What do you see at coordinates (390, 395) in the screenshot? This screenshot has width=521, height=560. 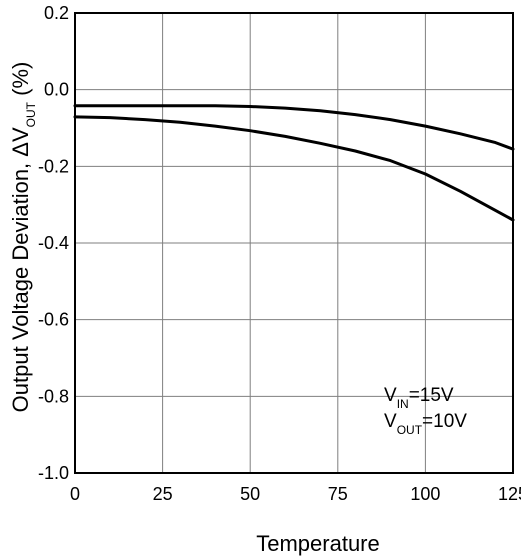 I see `annotation-vin-main: V` at bounding box center [390, 395].